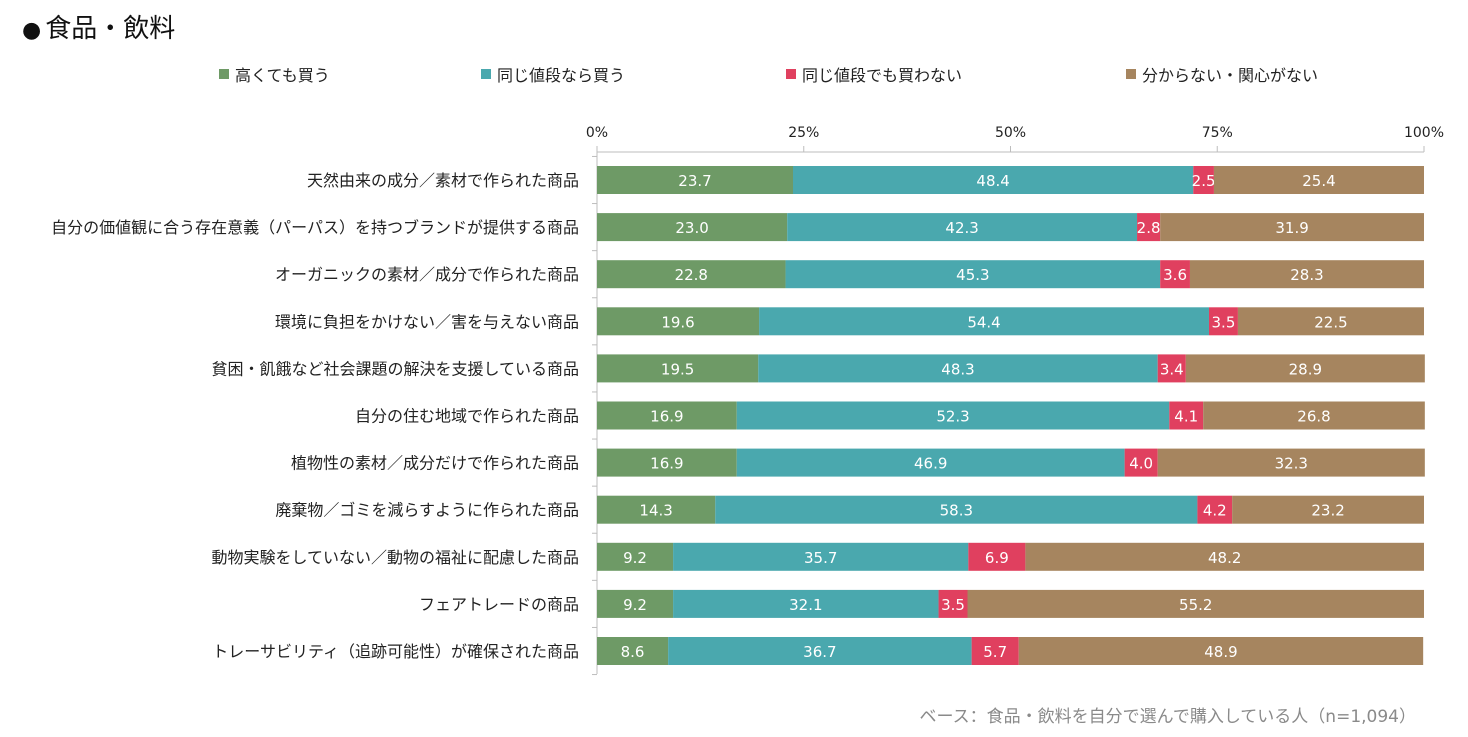  I want to click on data-label: 28.9, so click(1305, 369).